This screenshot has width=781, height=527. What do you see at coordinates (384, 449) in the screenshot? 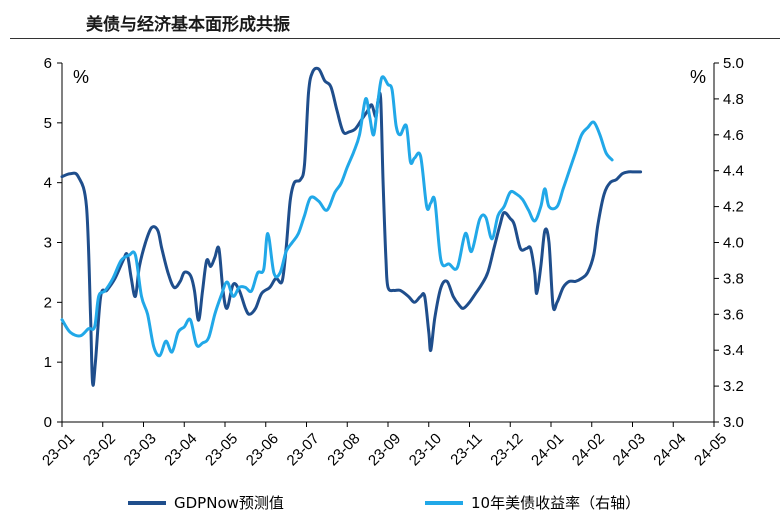
I see `x-axis-tick-label: 23-09` at bounding box center [384, 449].